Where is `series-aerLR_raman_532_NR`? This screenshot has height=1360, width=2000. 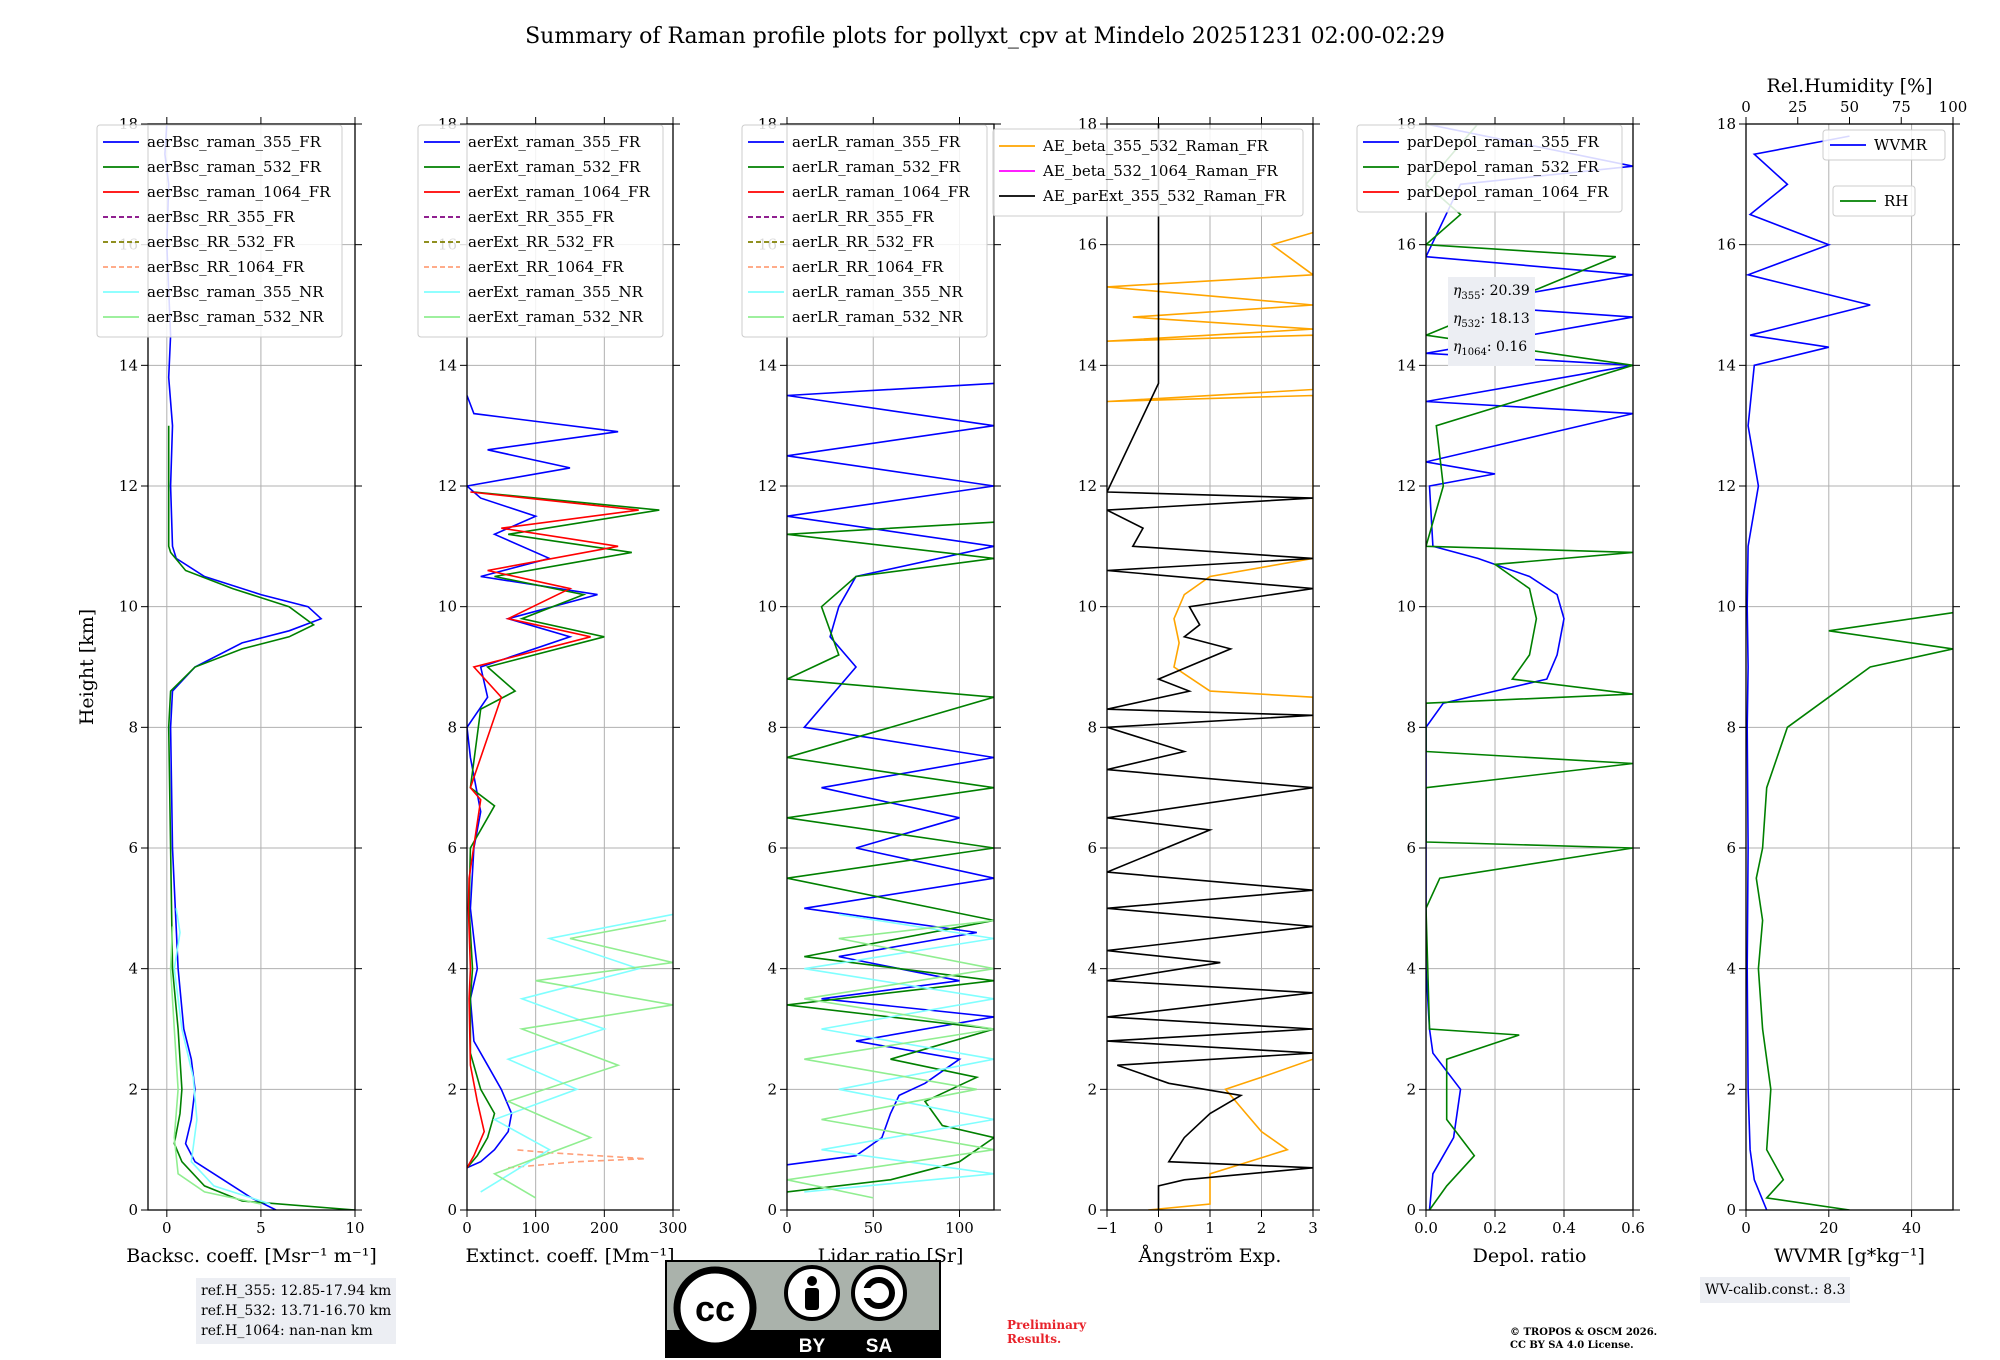 series-aerLR_raman_532_NR is located at coordinates (890, 1059).